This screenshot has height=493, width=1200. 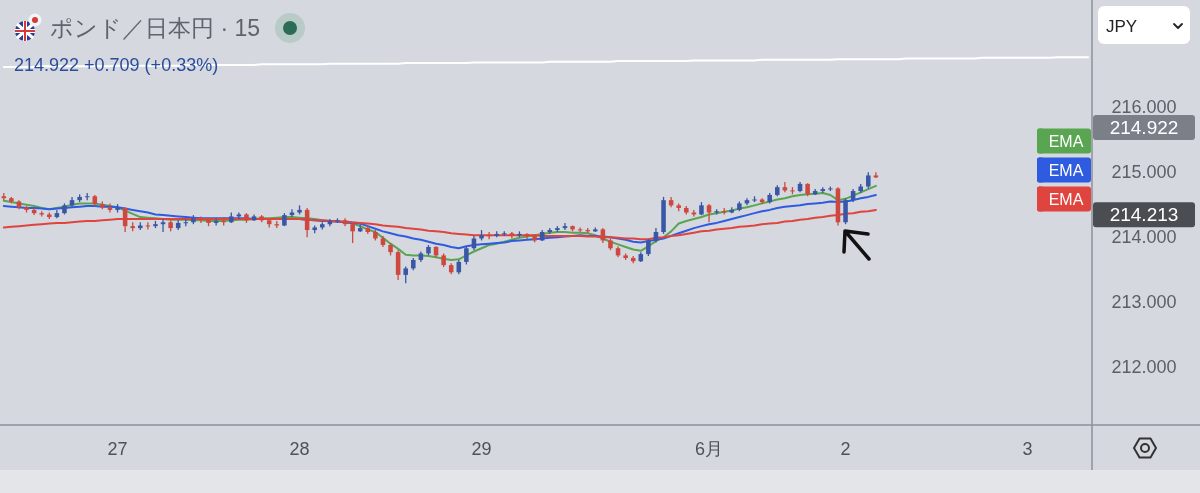 I want to click on x-tick-label: 28, so click(x=299, y=448).